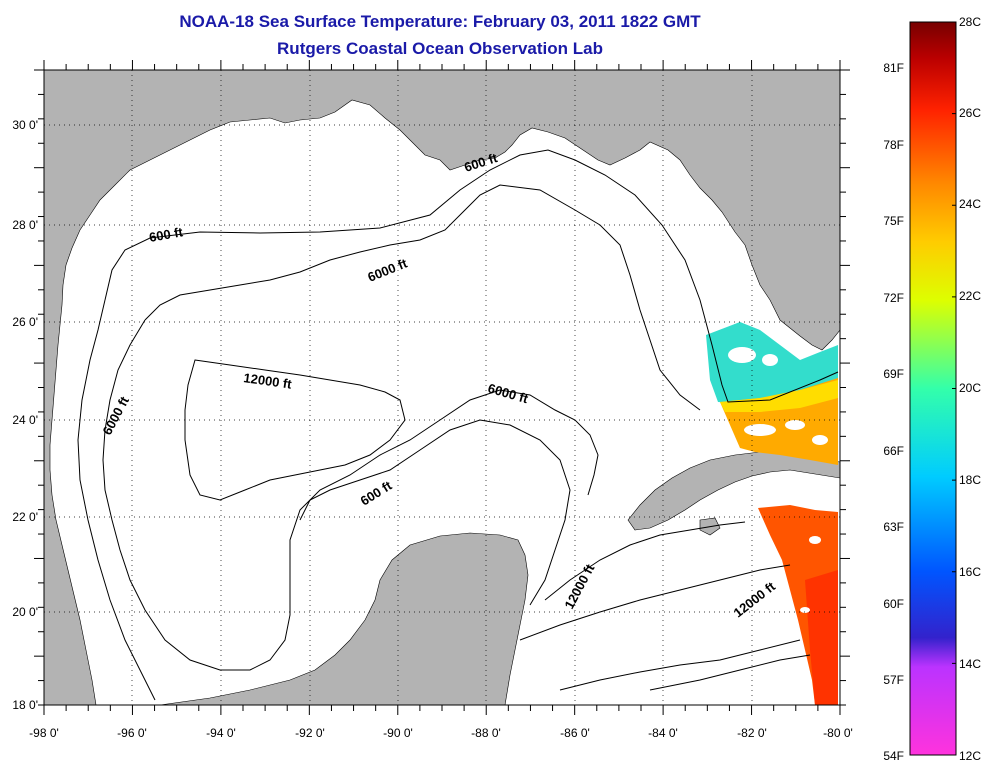  What do you see at coordinates (398, 733) in the screenshot?
I see `lon-label: -90 0'` at bounding box center [398, 733].